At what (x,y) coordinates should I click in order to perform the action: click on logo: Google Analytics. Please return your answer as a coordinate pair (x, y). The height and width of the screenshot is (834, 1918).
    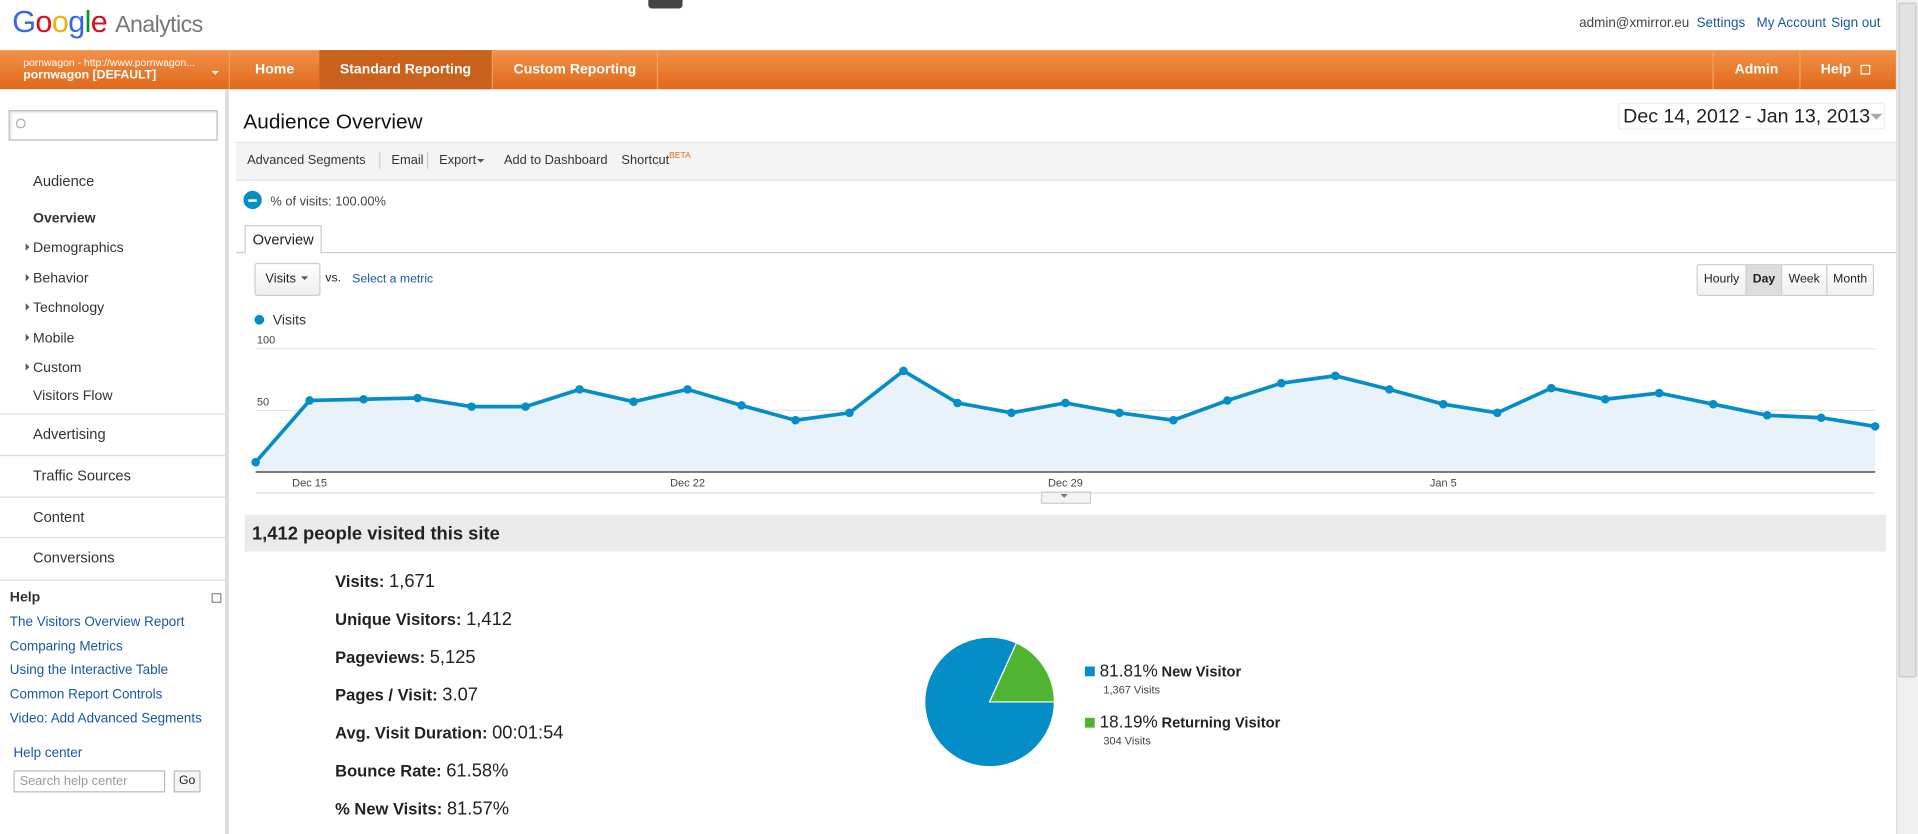
    Looking at the image, I should click on (107, 22).